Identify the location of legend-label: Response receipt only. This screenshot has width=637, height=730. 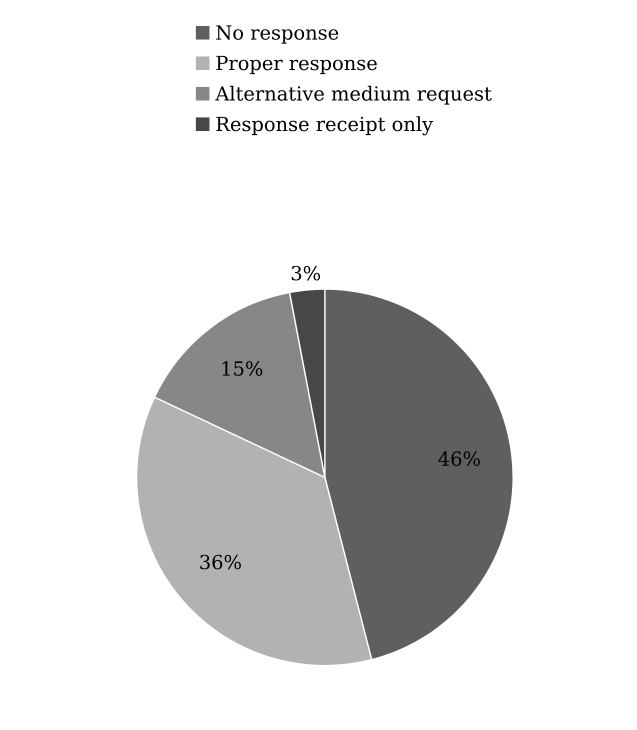
(325, 126).